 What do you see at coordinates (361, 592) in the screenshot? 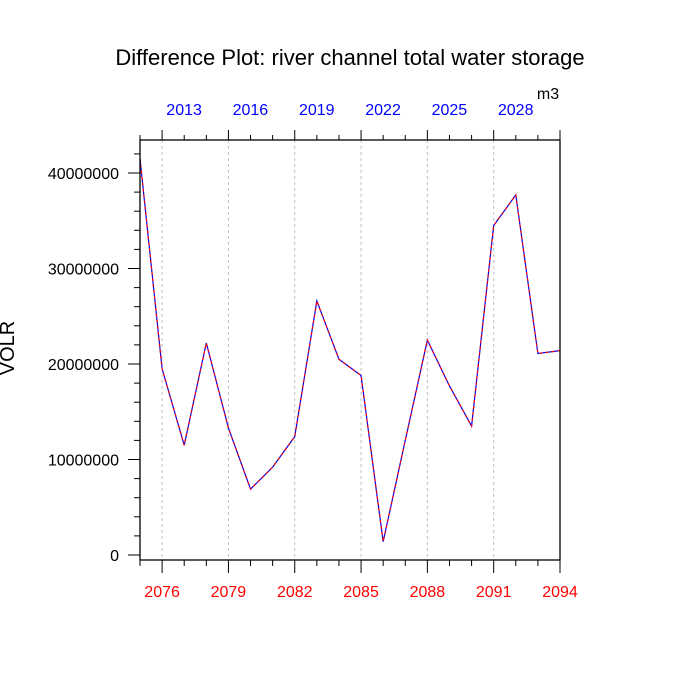
I see `bottom-tick-label-2085: 2085` at bounding box center [361, 592].